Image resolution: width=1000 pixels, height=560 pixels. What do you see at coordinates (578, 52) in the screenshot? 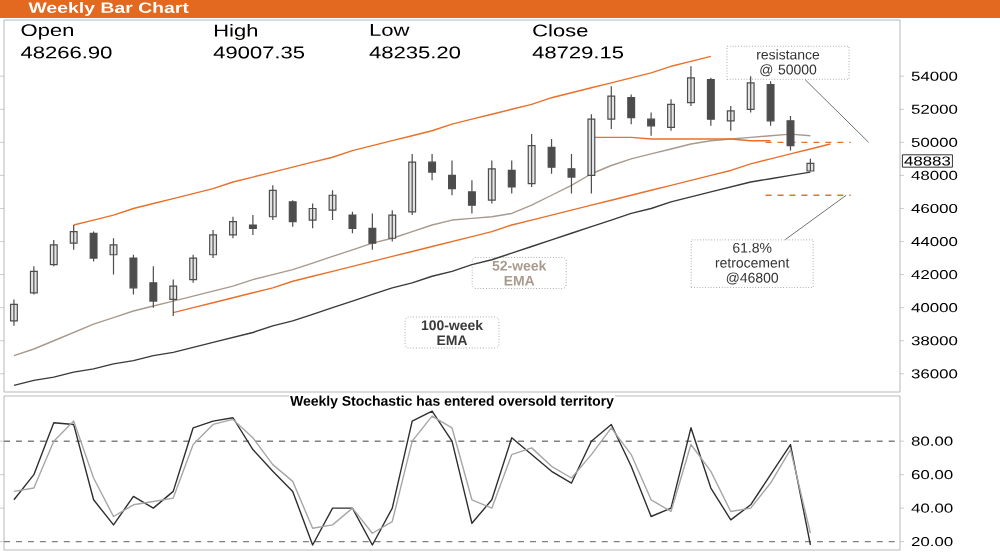
I see `annotation: 48729.15` at bounding box center [578, 52].